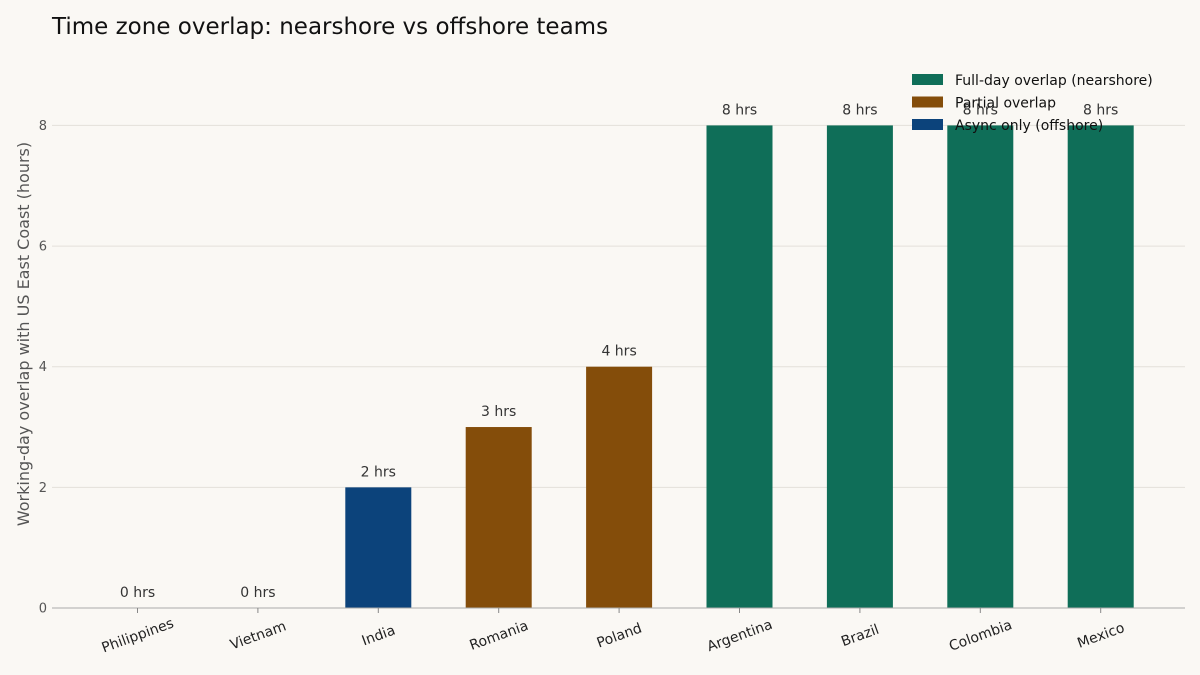  Describe the element at coordinates (499, 636) in the screenshot. I see `x-tick-label: Romania` at that location.